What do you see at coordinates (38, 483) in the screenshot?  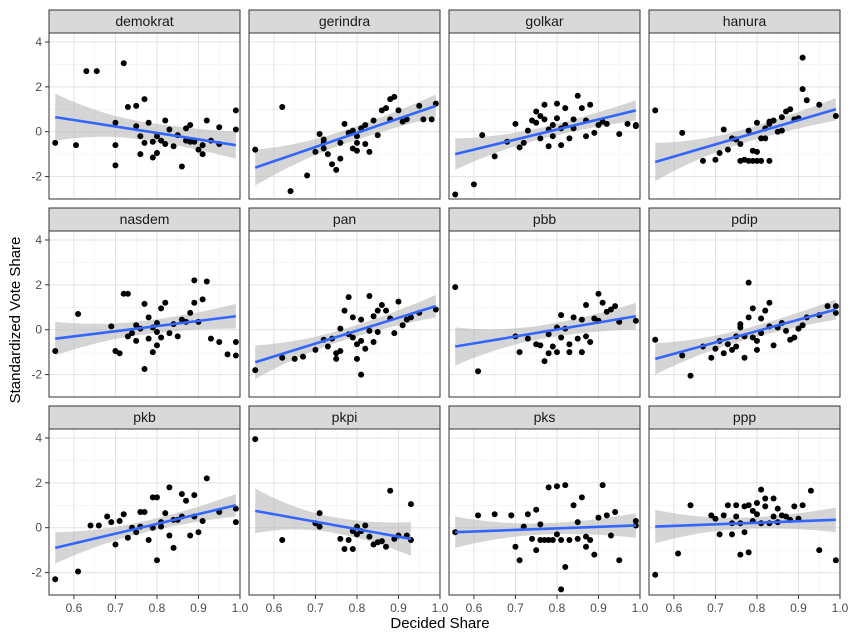 I see `y-tick-label: 2` at bounding box center [38, 483].